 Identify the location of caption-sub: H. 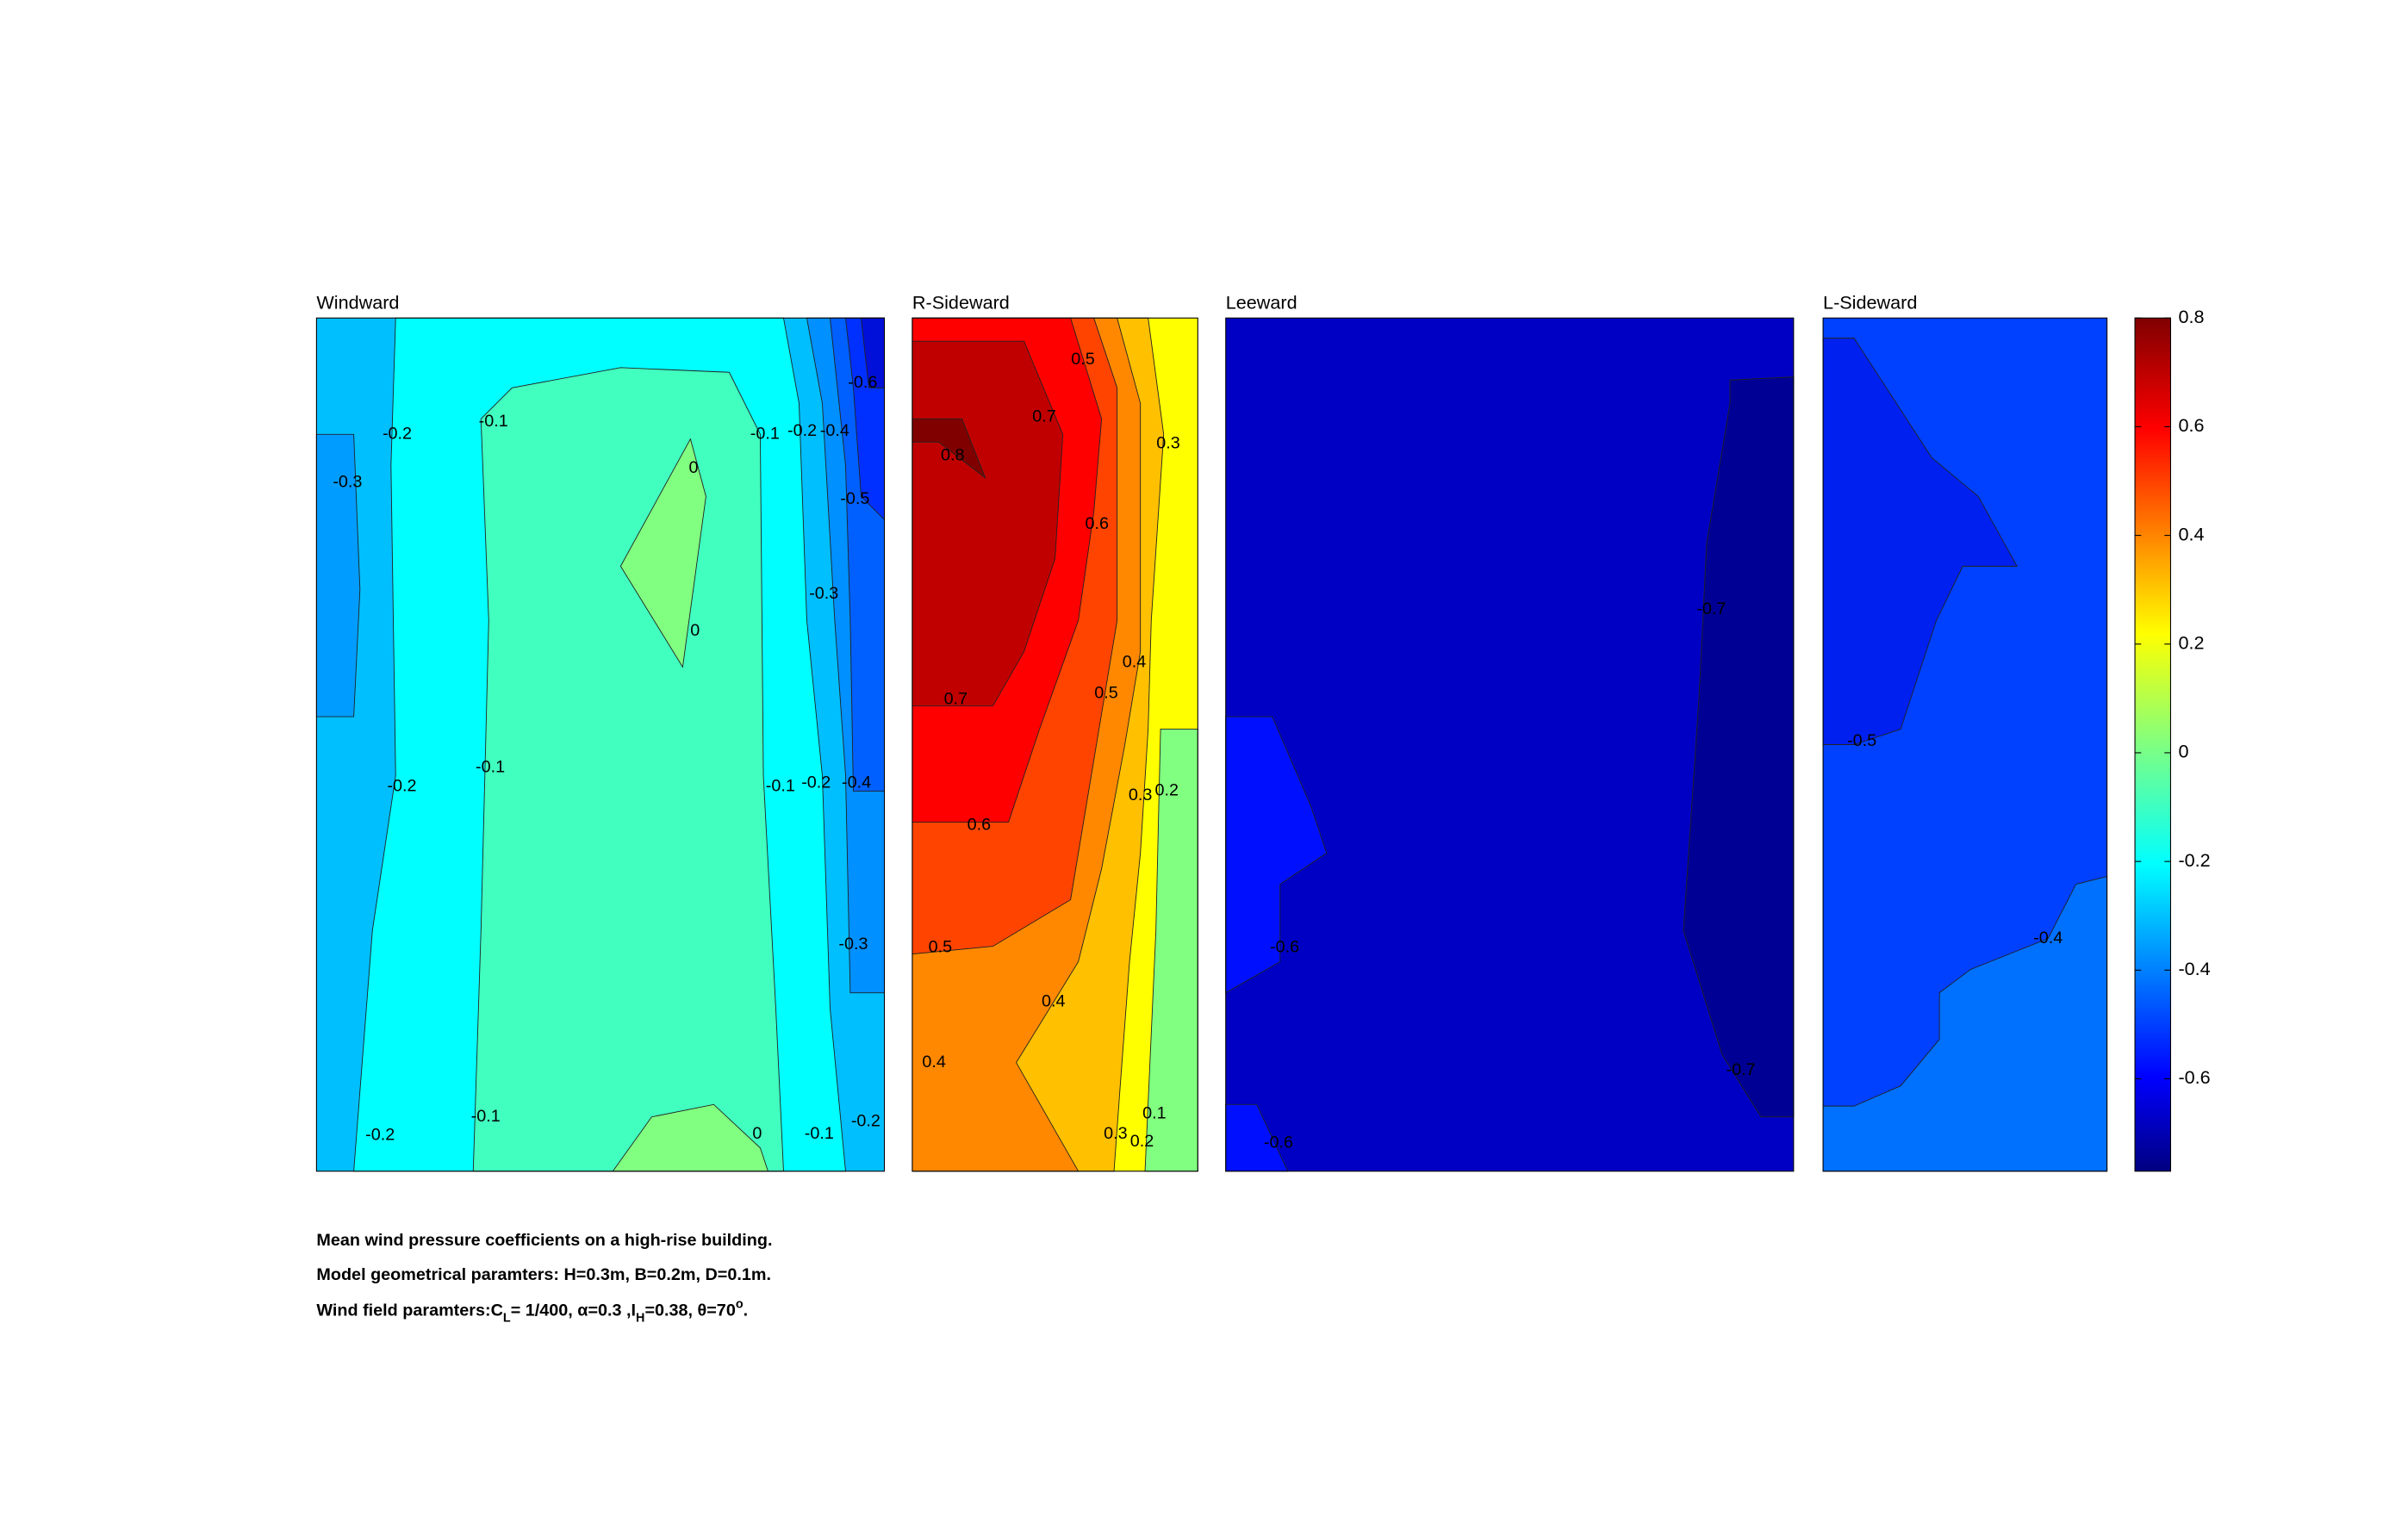
(640, 1318).